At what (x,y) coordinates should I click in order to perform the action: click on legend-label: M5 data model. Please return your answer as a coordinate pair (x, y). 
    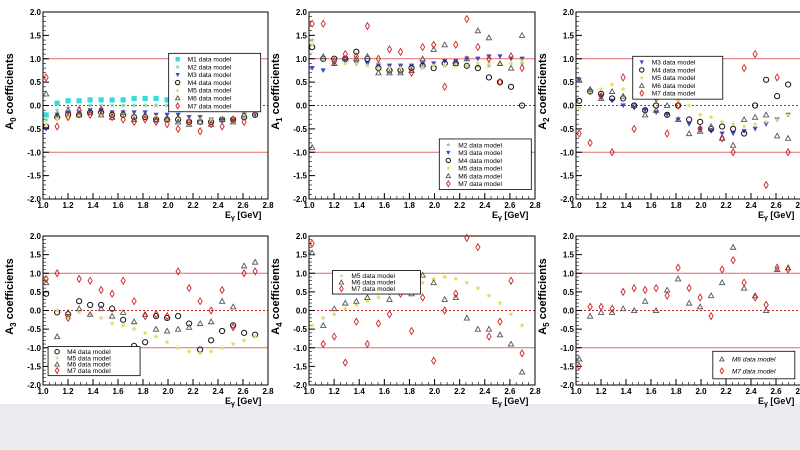
    Looking at the image, I should click on (674, 78).